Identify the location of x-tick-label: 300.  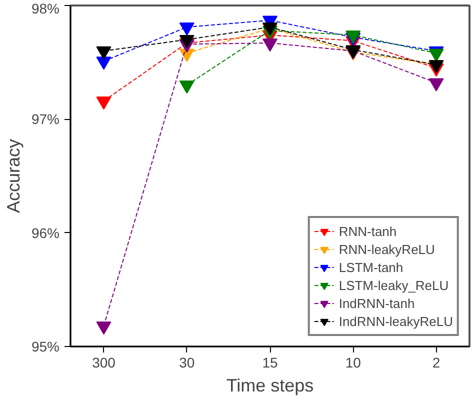
(104, 362).